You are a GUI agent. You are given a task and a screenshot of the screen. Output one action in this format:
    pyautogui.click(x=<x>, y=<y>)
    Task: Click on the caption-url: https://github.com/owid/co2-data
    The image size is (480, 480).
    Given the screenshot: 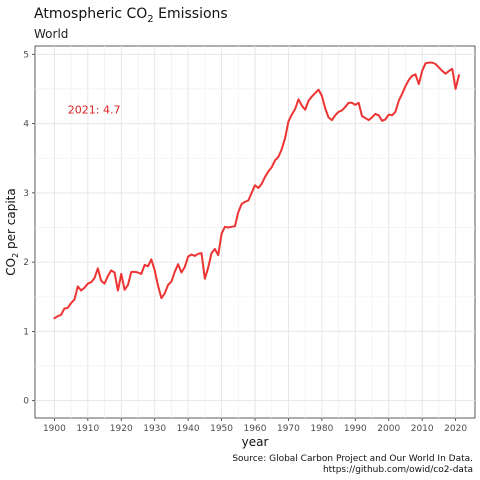 What is the action you would take?
    pyautogui.click(x=398, y=470)
    